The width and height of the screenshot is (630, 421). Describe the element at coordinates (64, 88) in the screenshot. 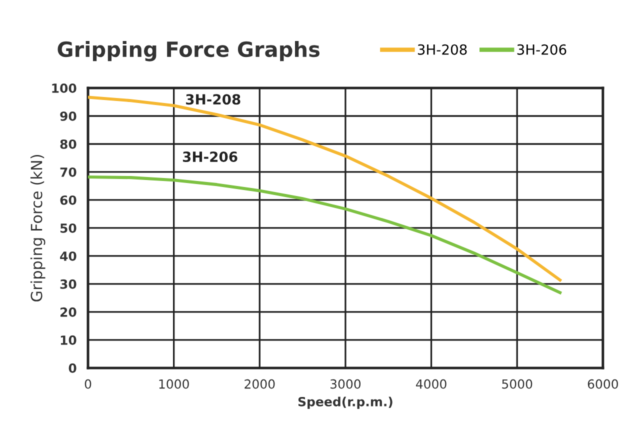

I see `y-tick-label: 100` at that location.